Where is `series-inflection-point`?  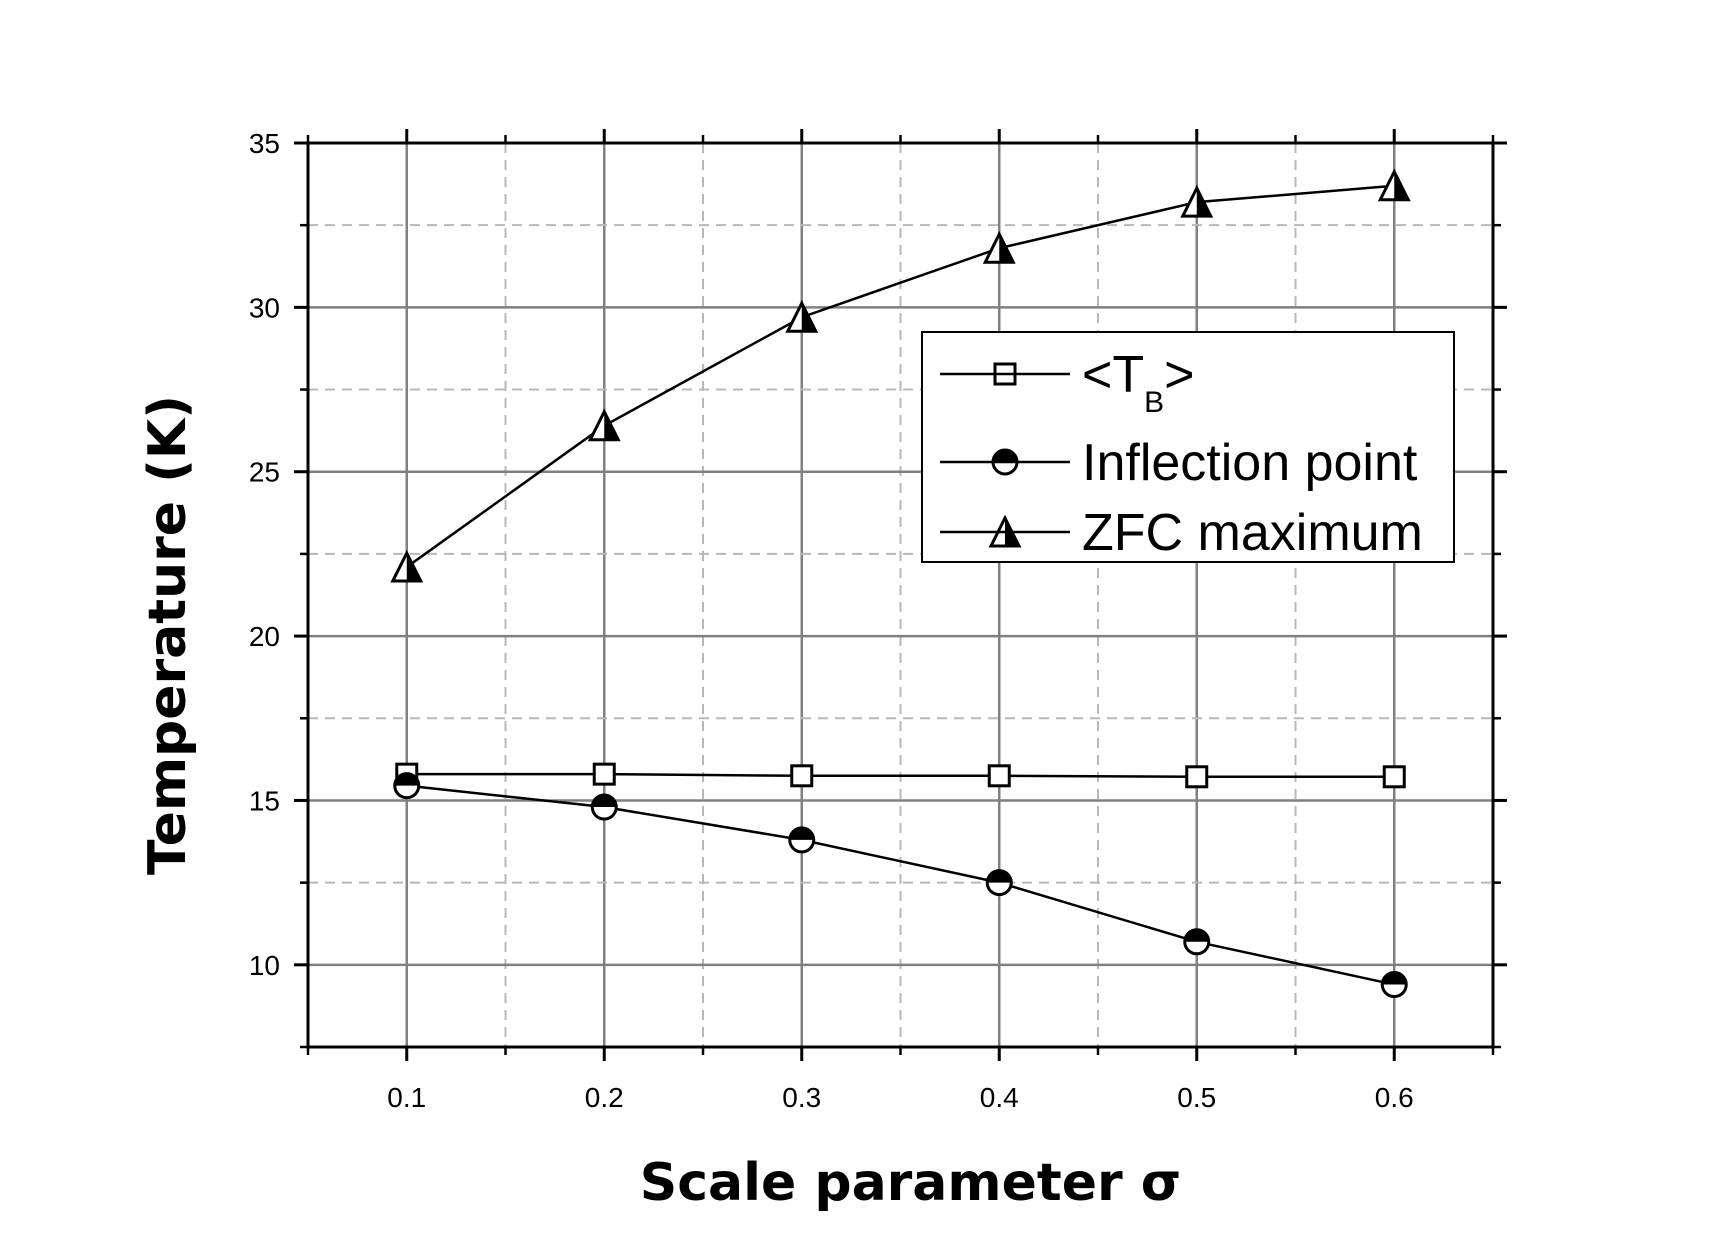 series-inflection-point is located at coordinates (900, 885).